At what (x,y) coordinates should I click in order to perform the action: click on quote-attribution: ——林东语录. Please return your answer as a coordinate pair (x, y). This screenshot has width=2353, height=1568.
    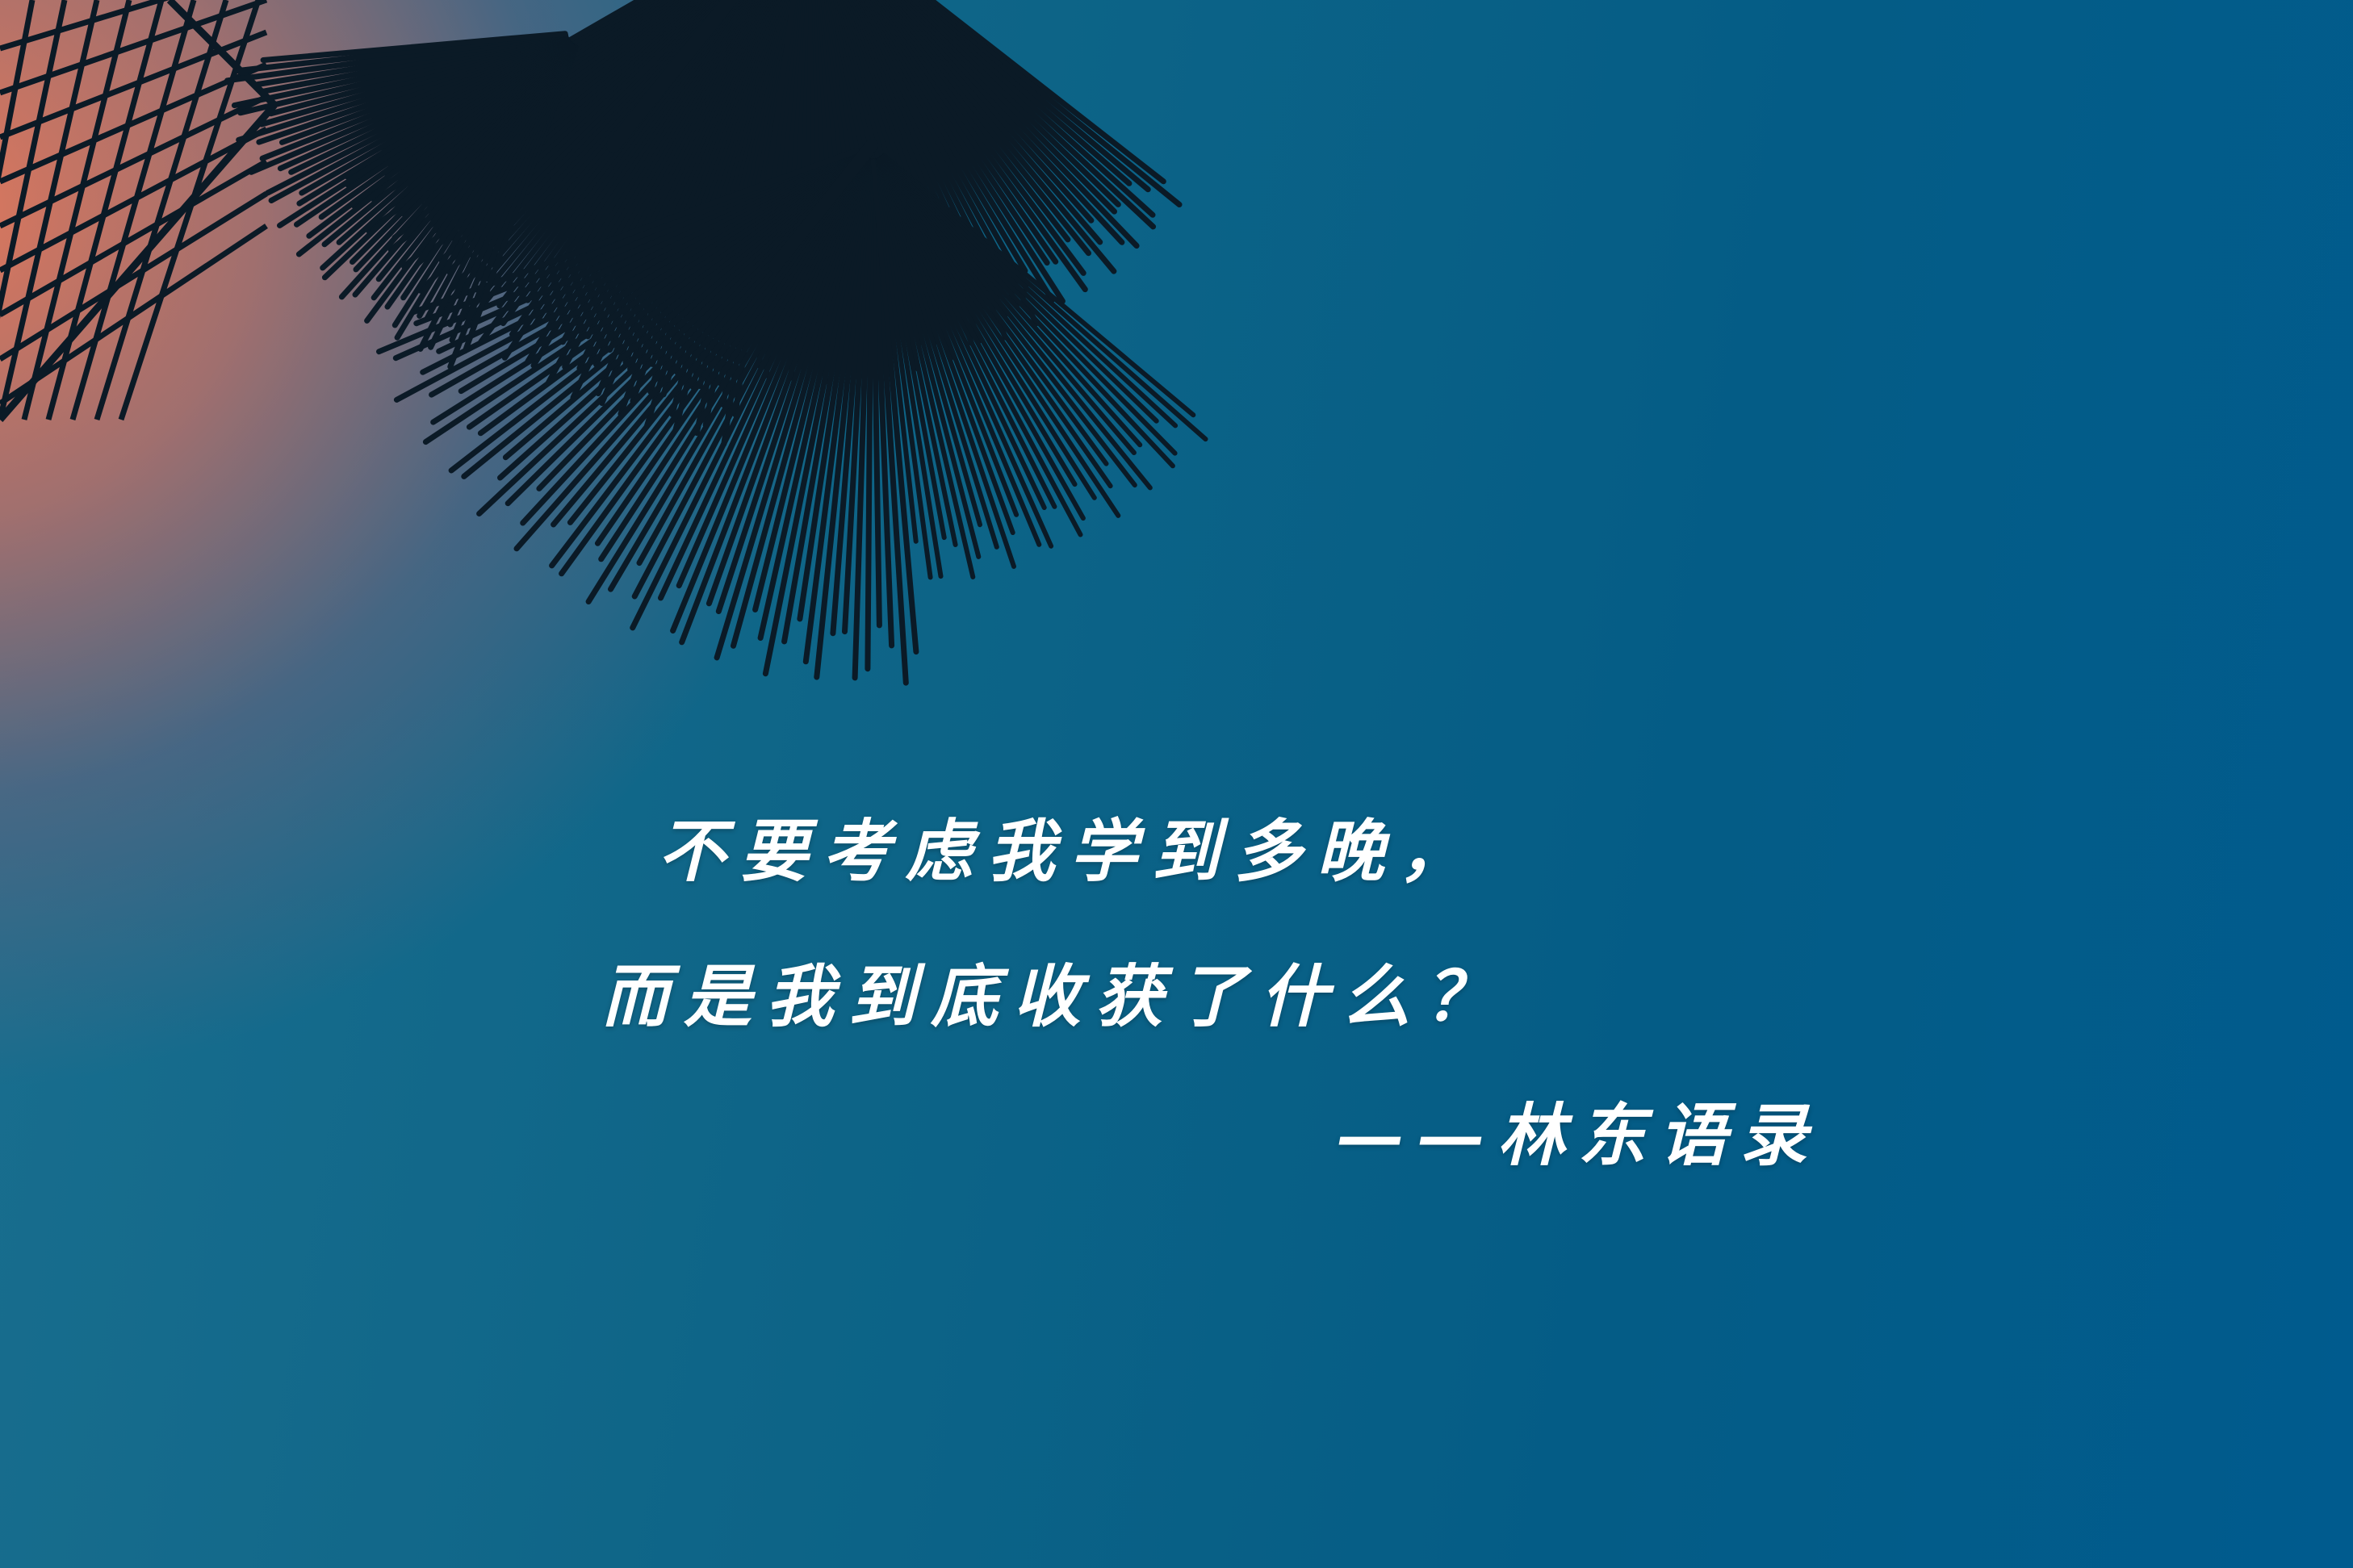
    Looking at the image, I should click on (1578, 1135).